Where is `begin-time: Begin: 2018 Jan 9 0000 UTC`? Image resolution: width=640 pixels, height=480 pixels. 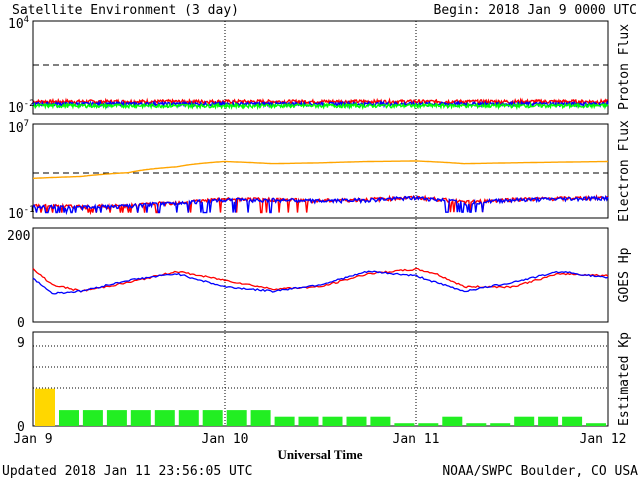 begin-time: Begin: 2018 Jan 9 0000 UTC is located at coordinates (536, 10).